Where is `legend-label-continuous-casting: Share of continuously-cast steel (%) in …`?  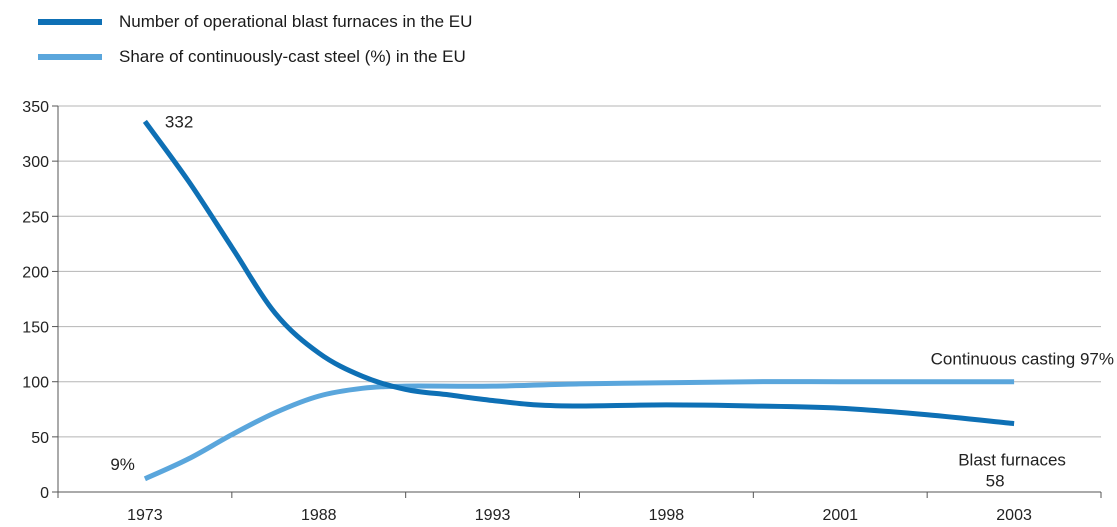 legend-label-continuous-casting: Share of continuously-cast steel (%) in … is located at coordinates (292, 56).